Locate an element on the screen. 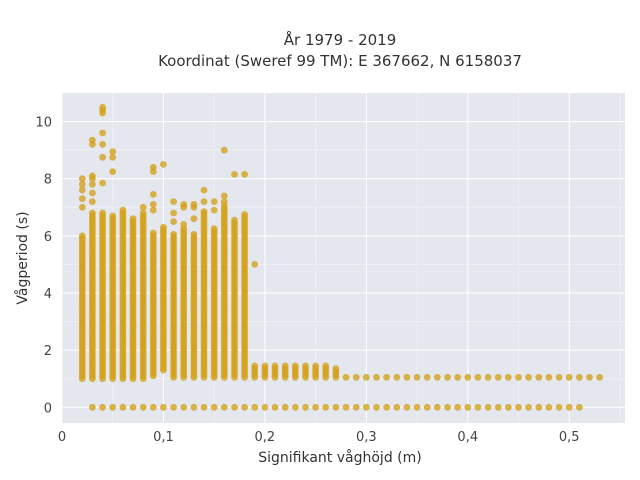  y-tick-label: 2 is located at coordinates (48, 351).